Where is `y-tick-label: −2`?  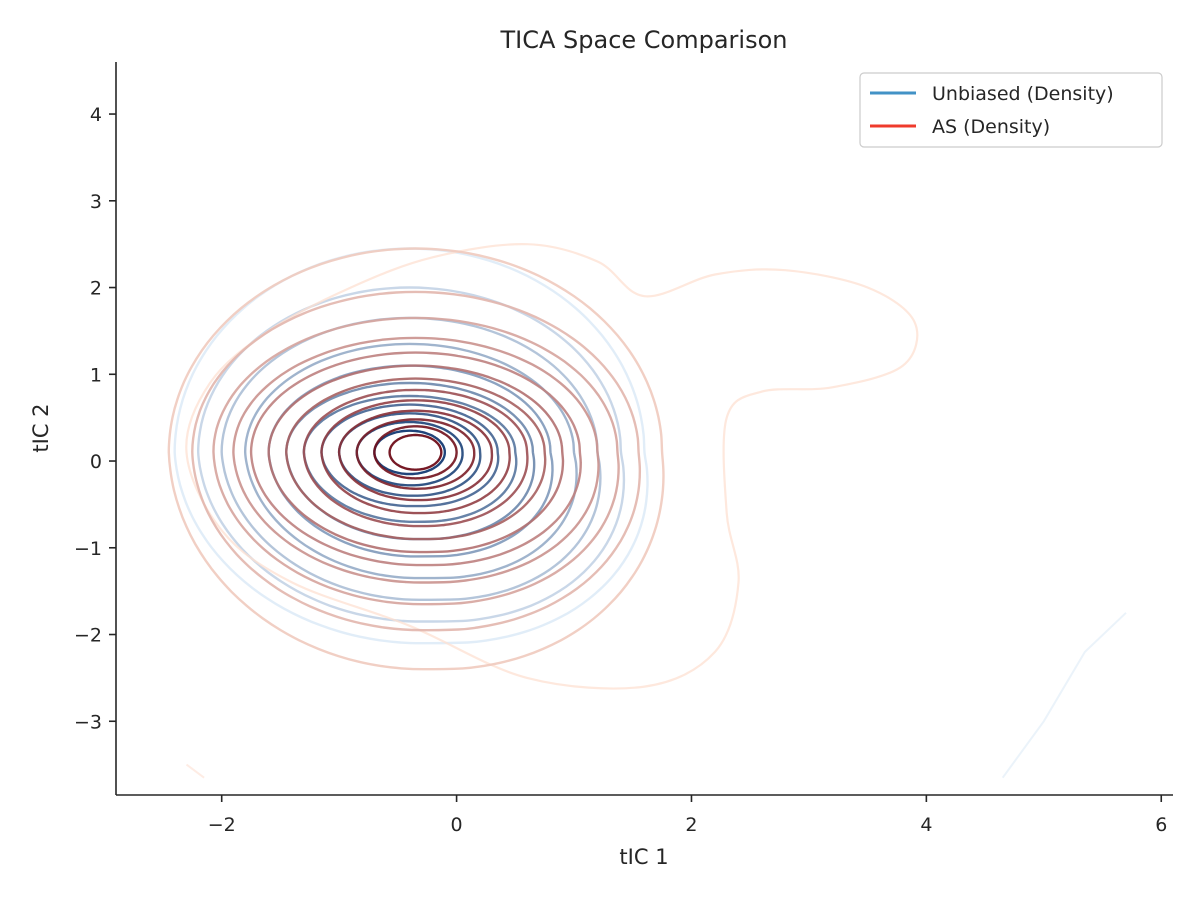 y-tick-label: −2 is located at coordinates (88, 636).